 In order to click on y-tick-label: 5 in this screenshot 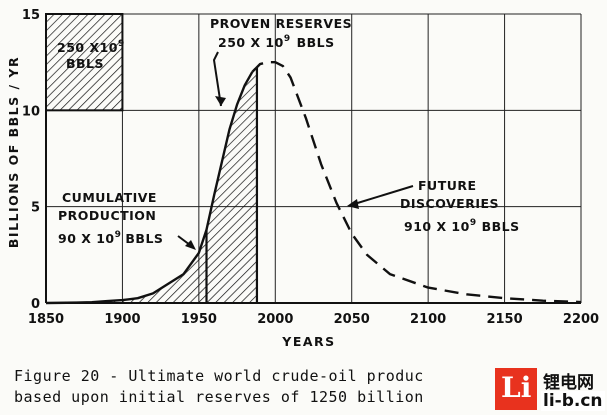, I will do `click(35, 208)`.